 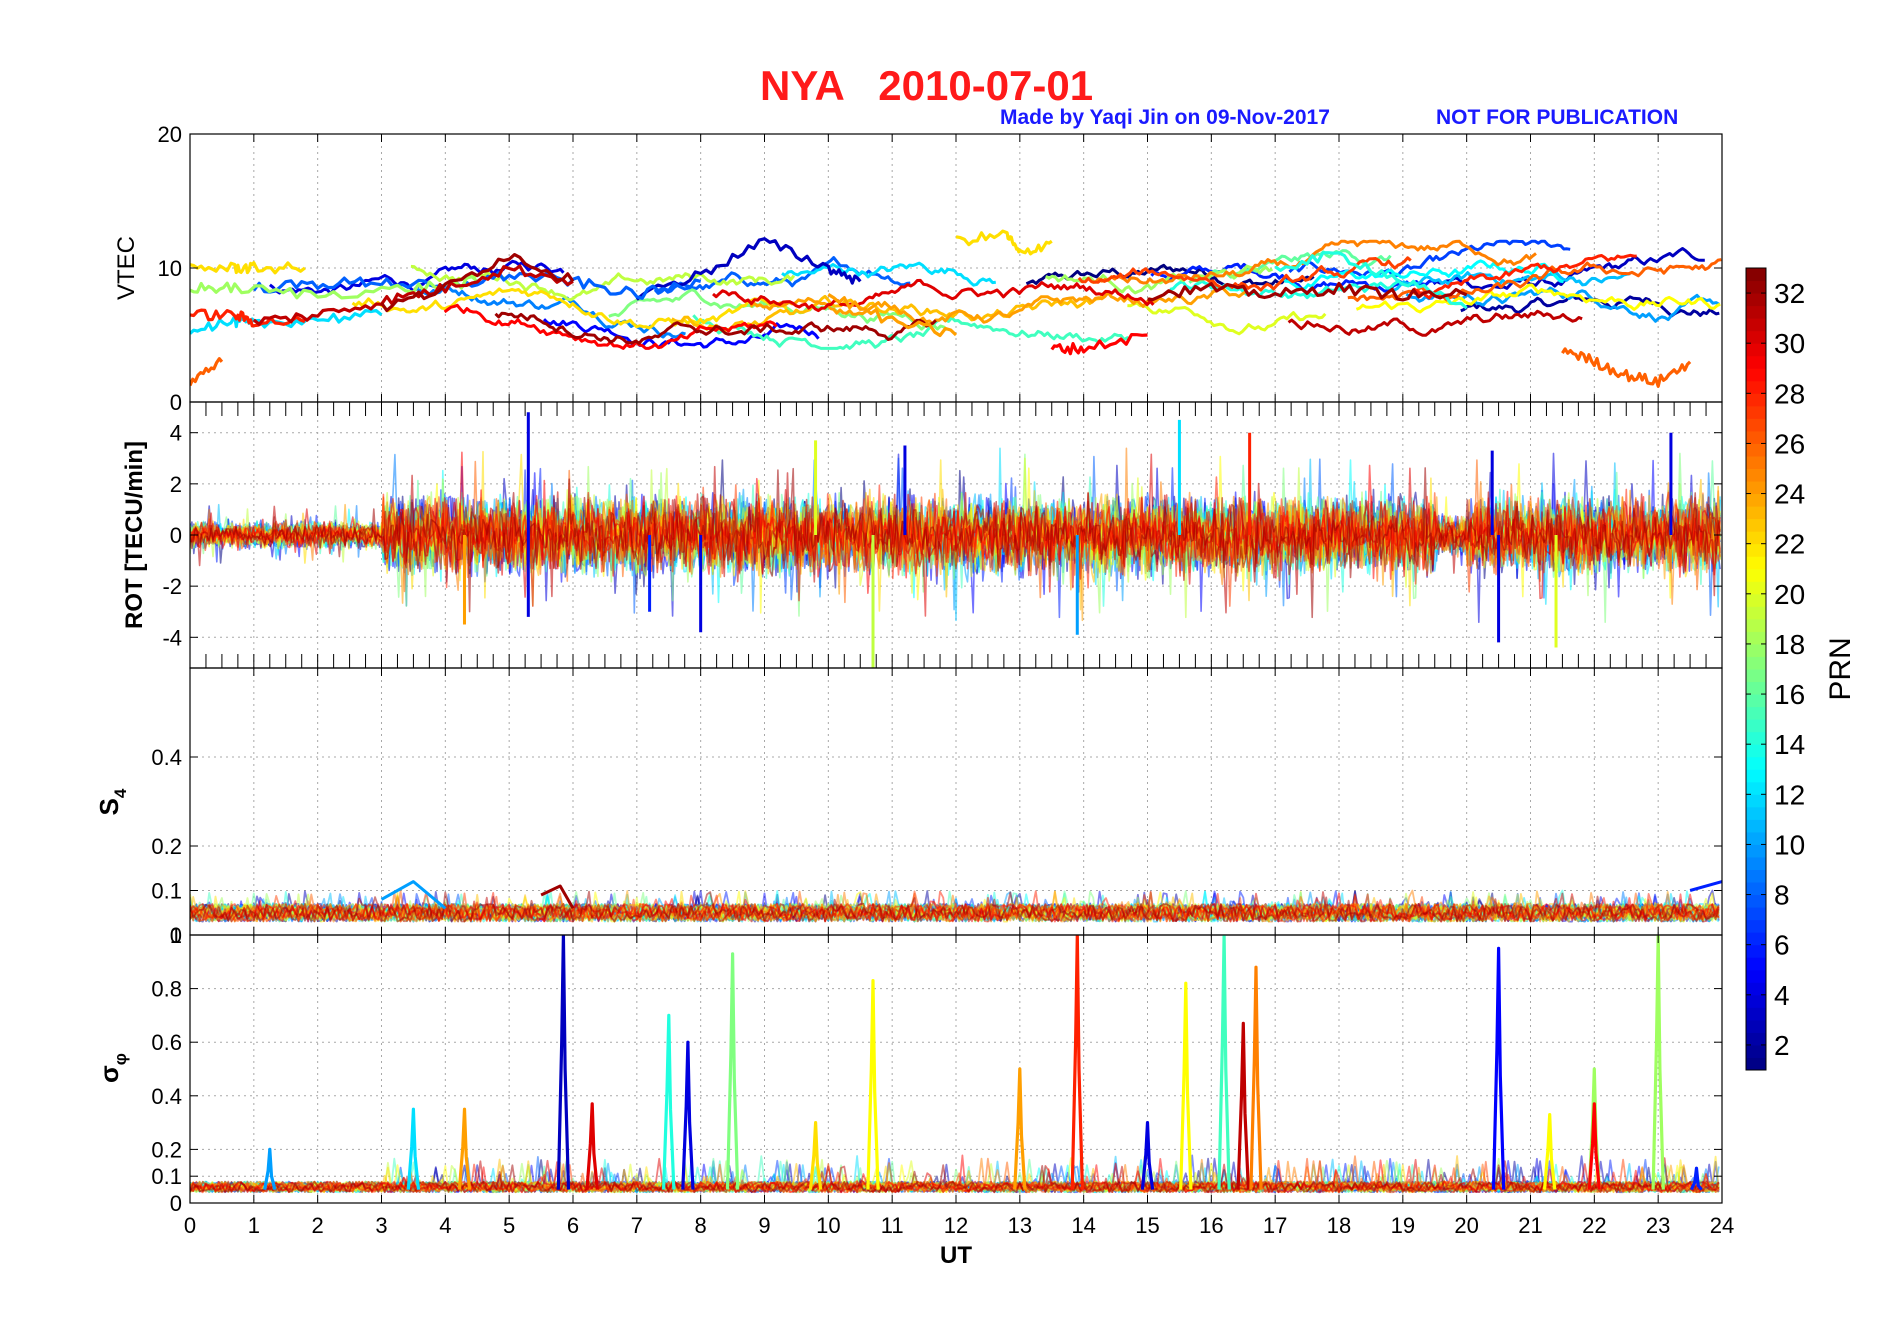 What do you see at coordinates (166, 1149) in the screenshot?
I see `ytick-label-sigphi: 0.2` at bounding box center [166, 1149].